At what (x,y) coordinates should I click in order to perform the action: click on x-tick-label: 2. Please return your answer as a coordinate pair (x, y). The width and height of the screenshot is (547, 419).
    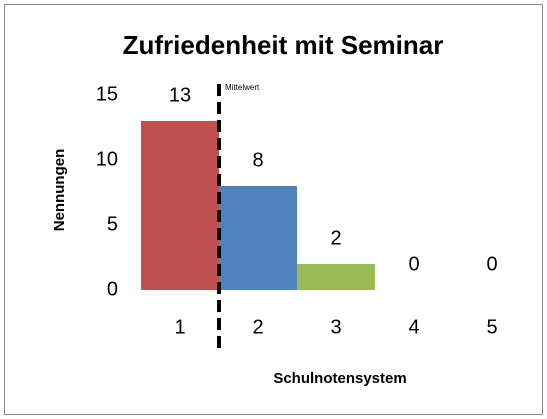
    Looking at the image, I should click on (257, 327).